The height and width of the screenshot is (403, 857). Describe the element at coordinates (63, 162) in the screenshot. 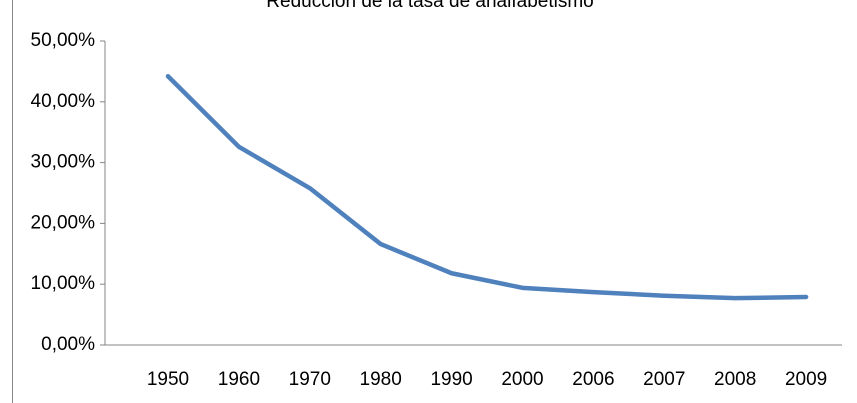

I see `y-tick-label: 30,00%` at that location.